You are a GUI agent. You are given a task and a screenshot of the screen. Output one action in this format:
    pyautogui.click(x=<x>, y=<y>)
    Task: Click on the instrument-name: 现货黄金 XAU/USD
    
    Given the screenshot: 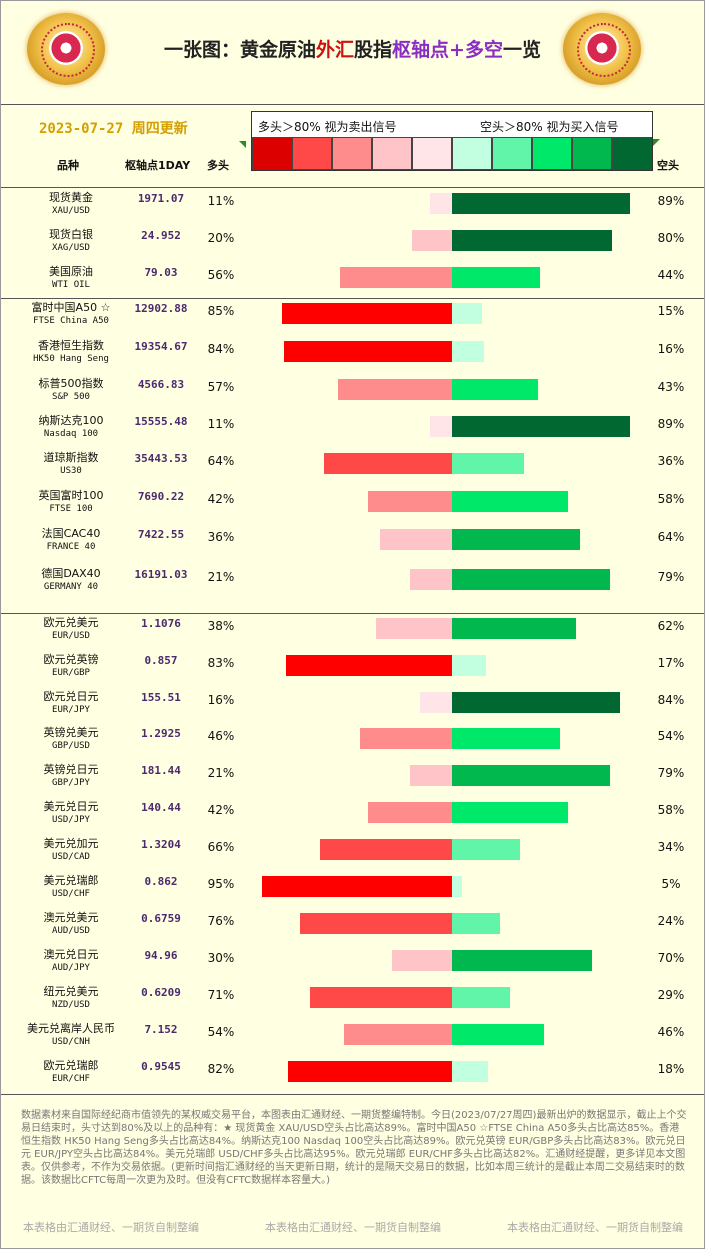 What is the action you would take?
    pyautogui.click(x=71, y=204)
    